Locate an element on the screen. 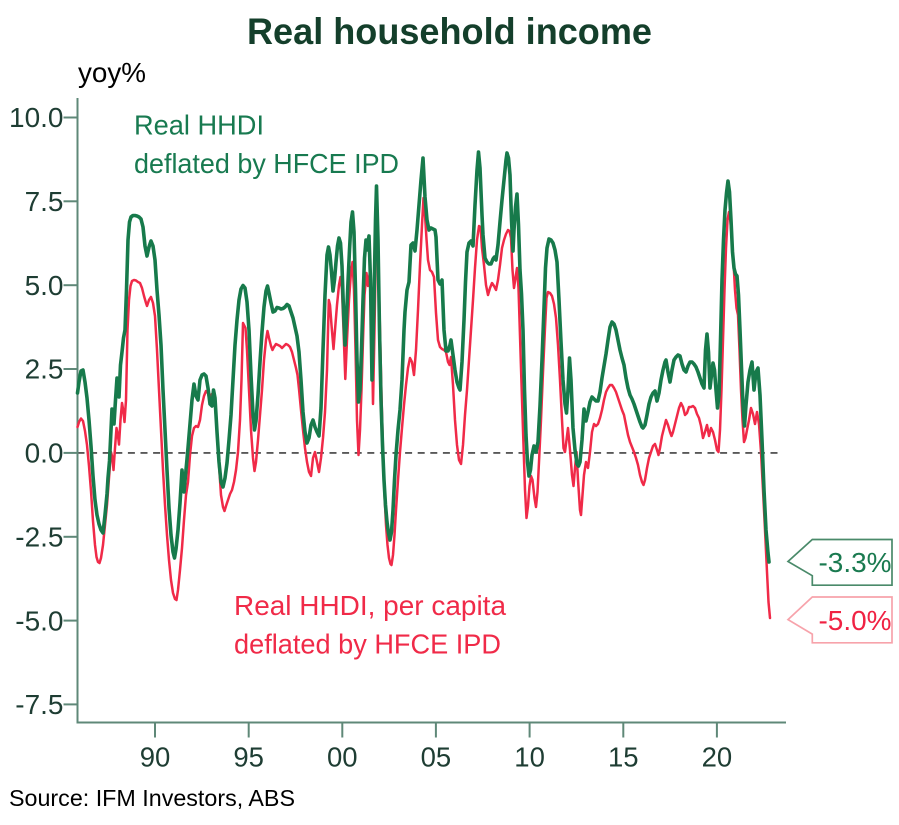 The image size is (899, 825). svg-text: 5.0 is located at coordinates (44, 285).